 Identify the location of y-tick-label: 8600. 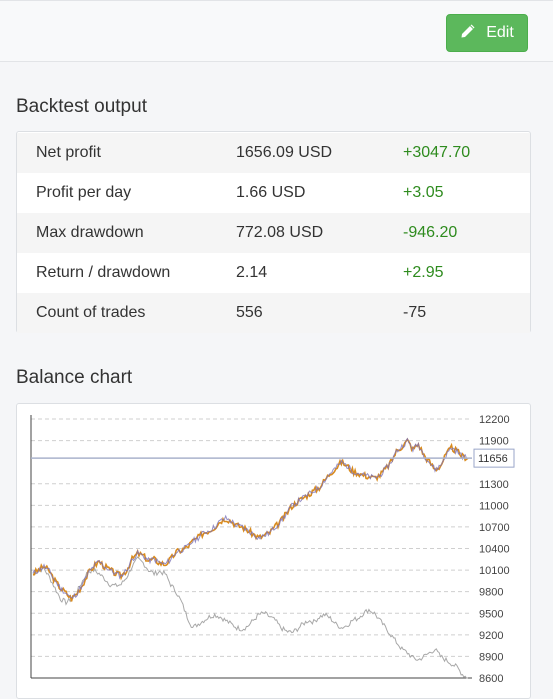
(491, 679).